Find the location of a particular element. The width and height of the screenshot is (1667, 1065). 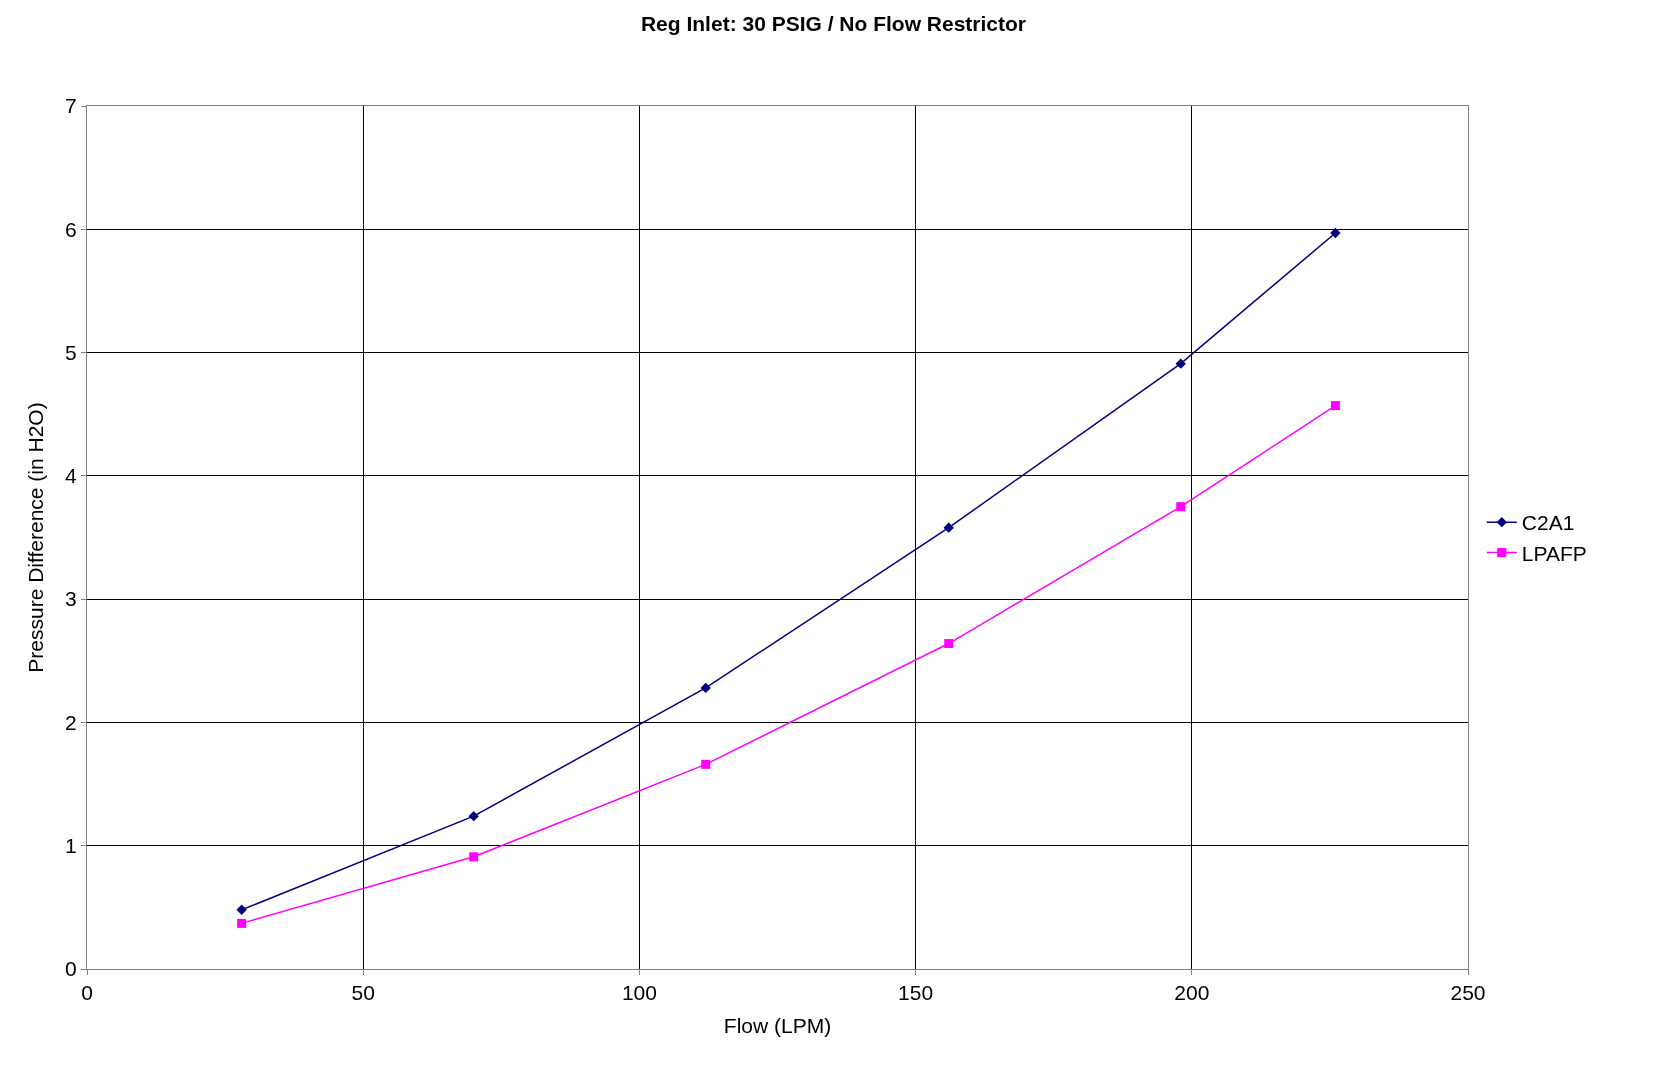

legend-label: C2A1 is located at coordinates (1548, 523).